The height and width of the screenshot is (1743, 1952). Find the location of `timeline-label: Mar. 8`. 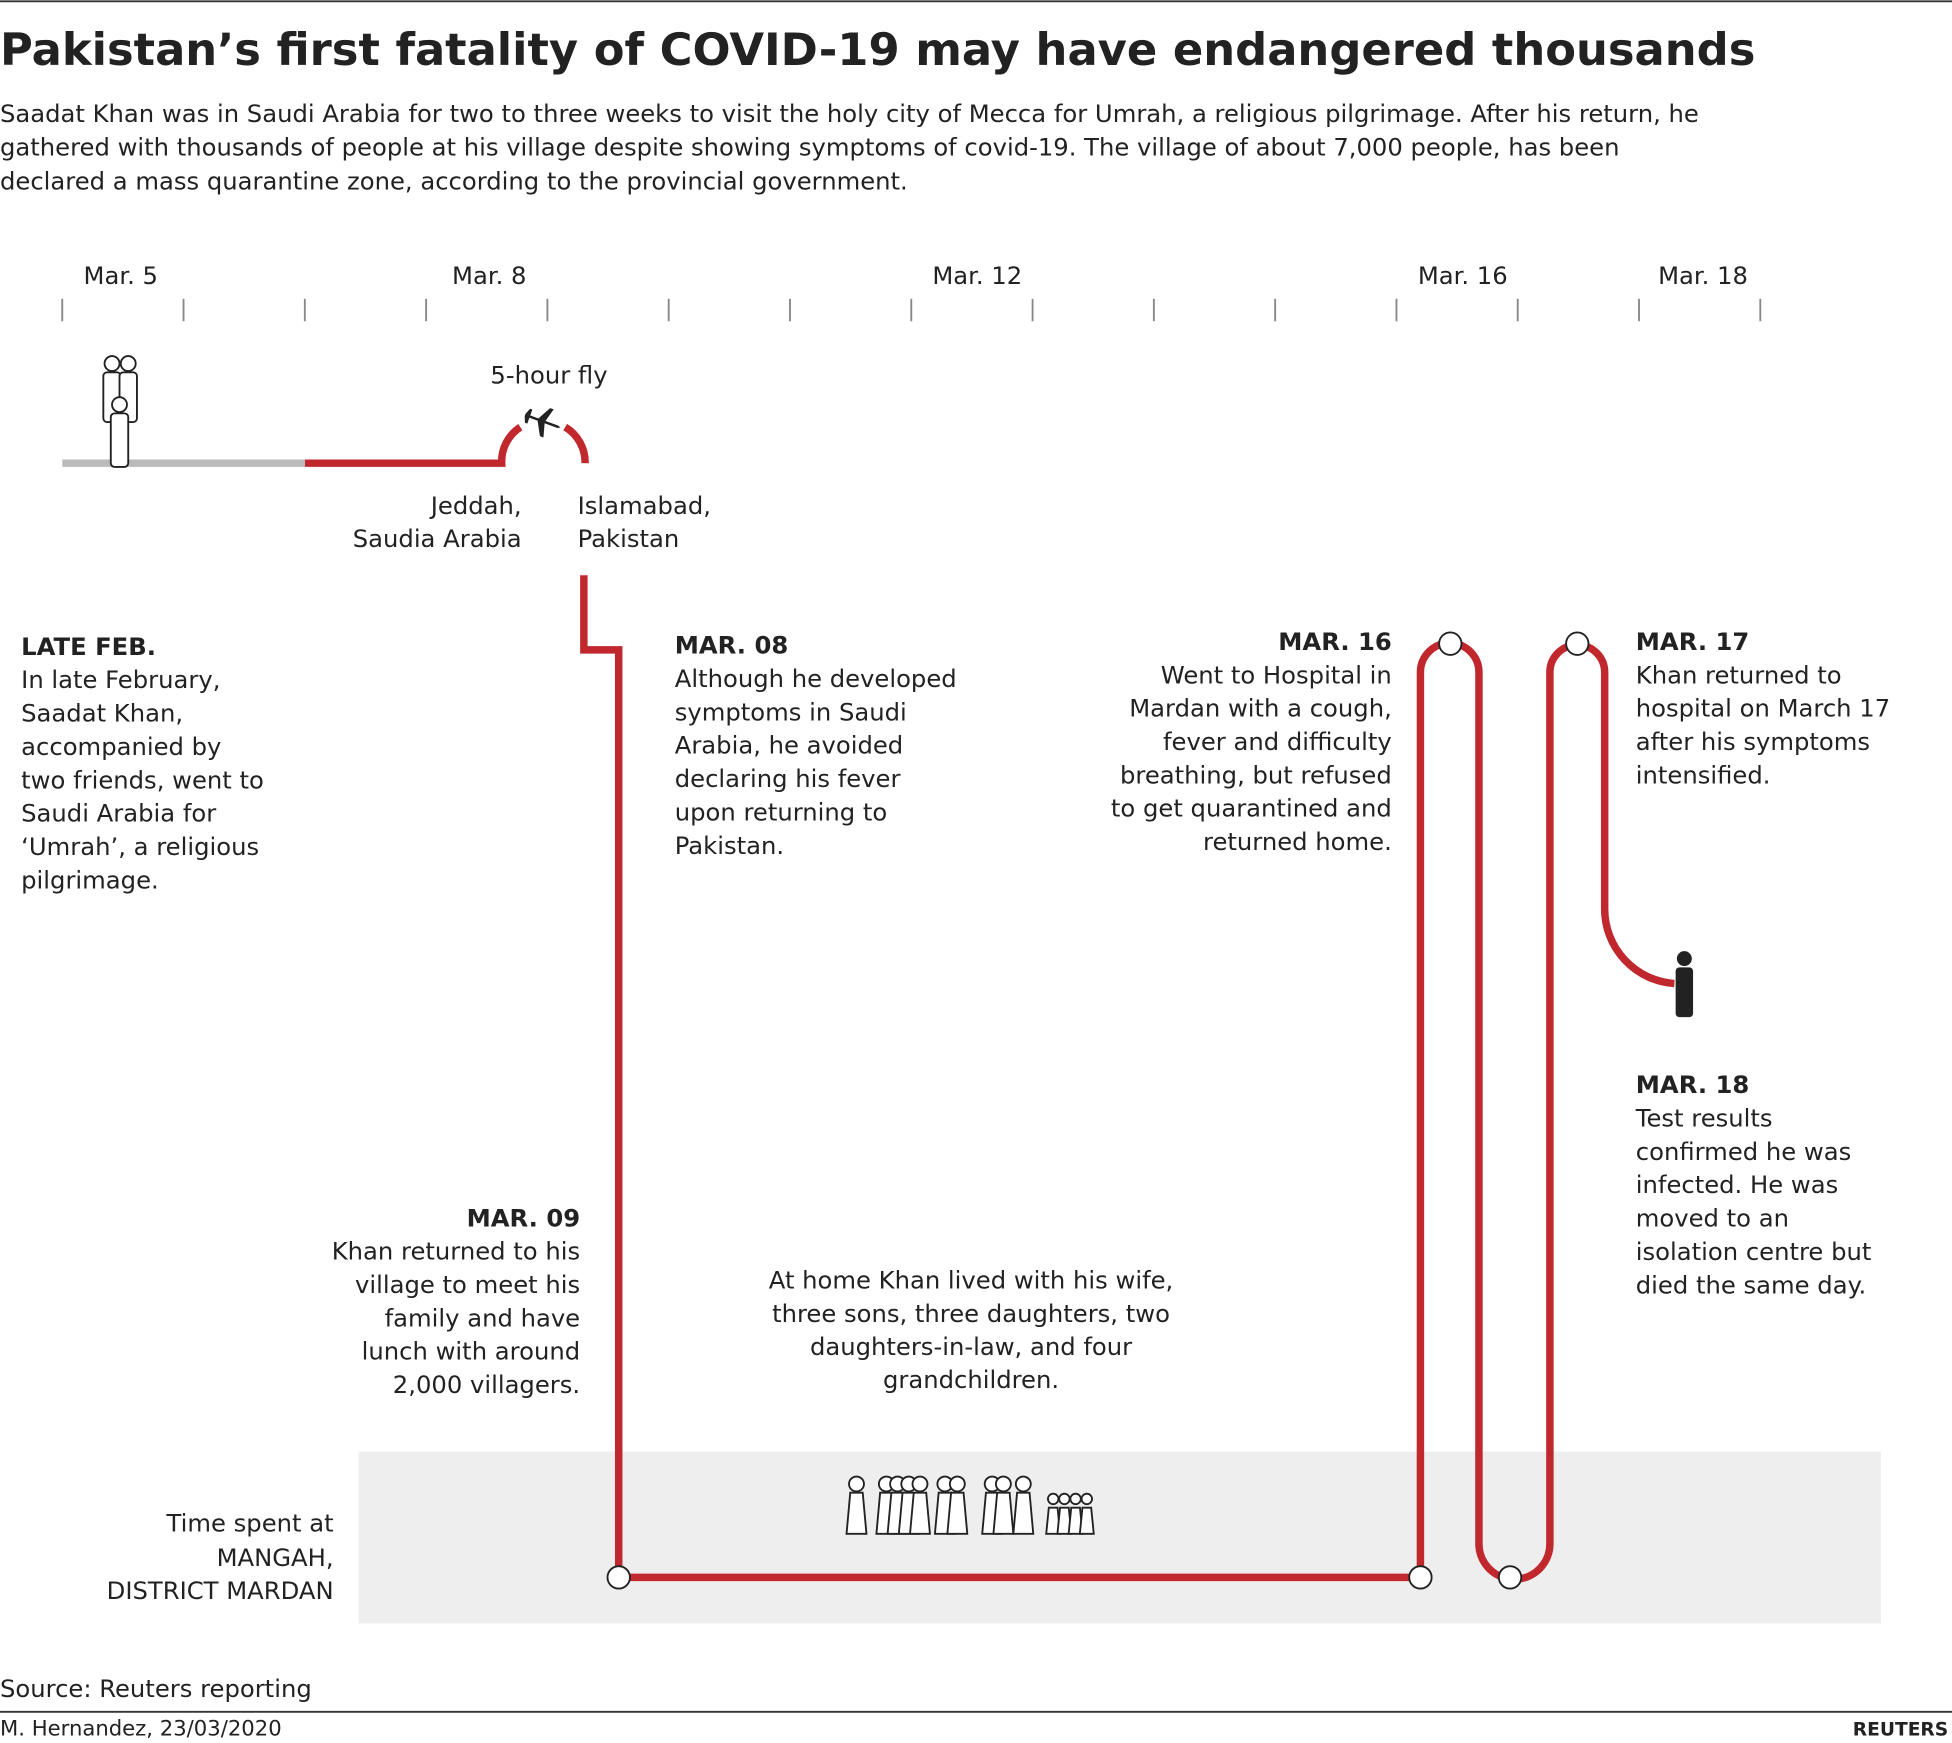

timeline-label: Mar. 8 is located at coordinates (489, 275).